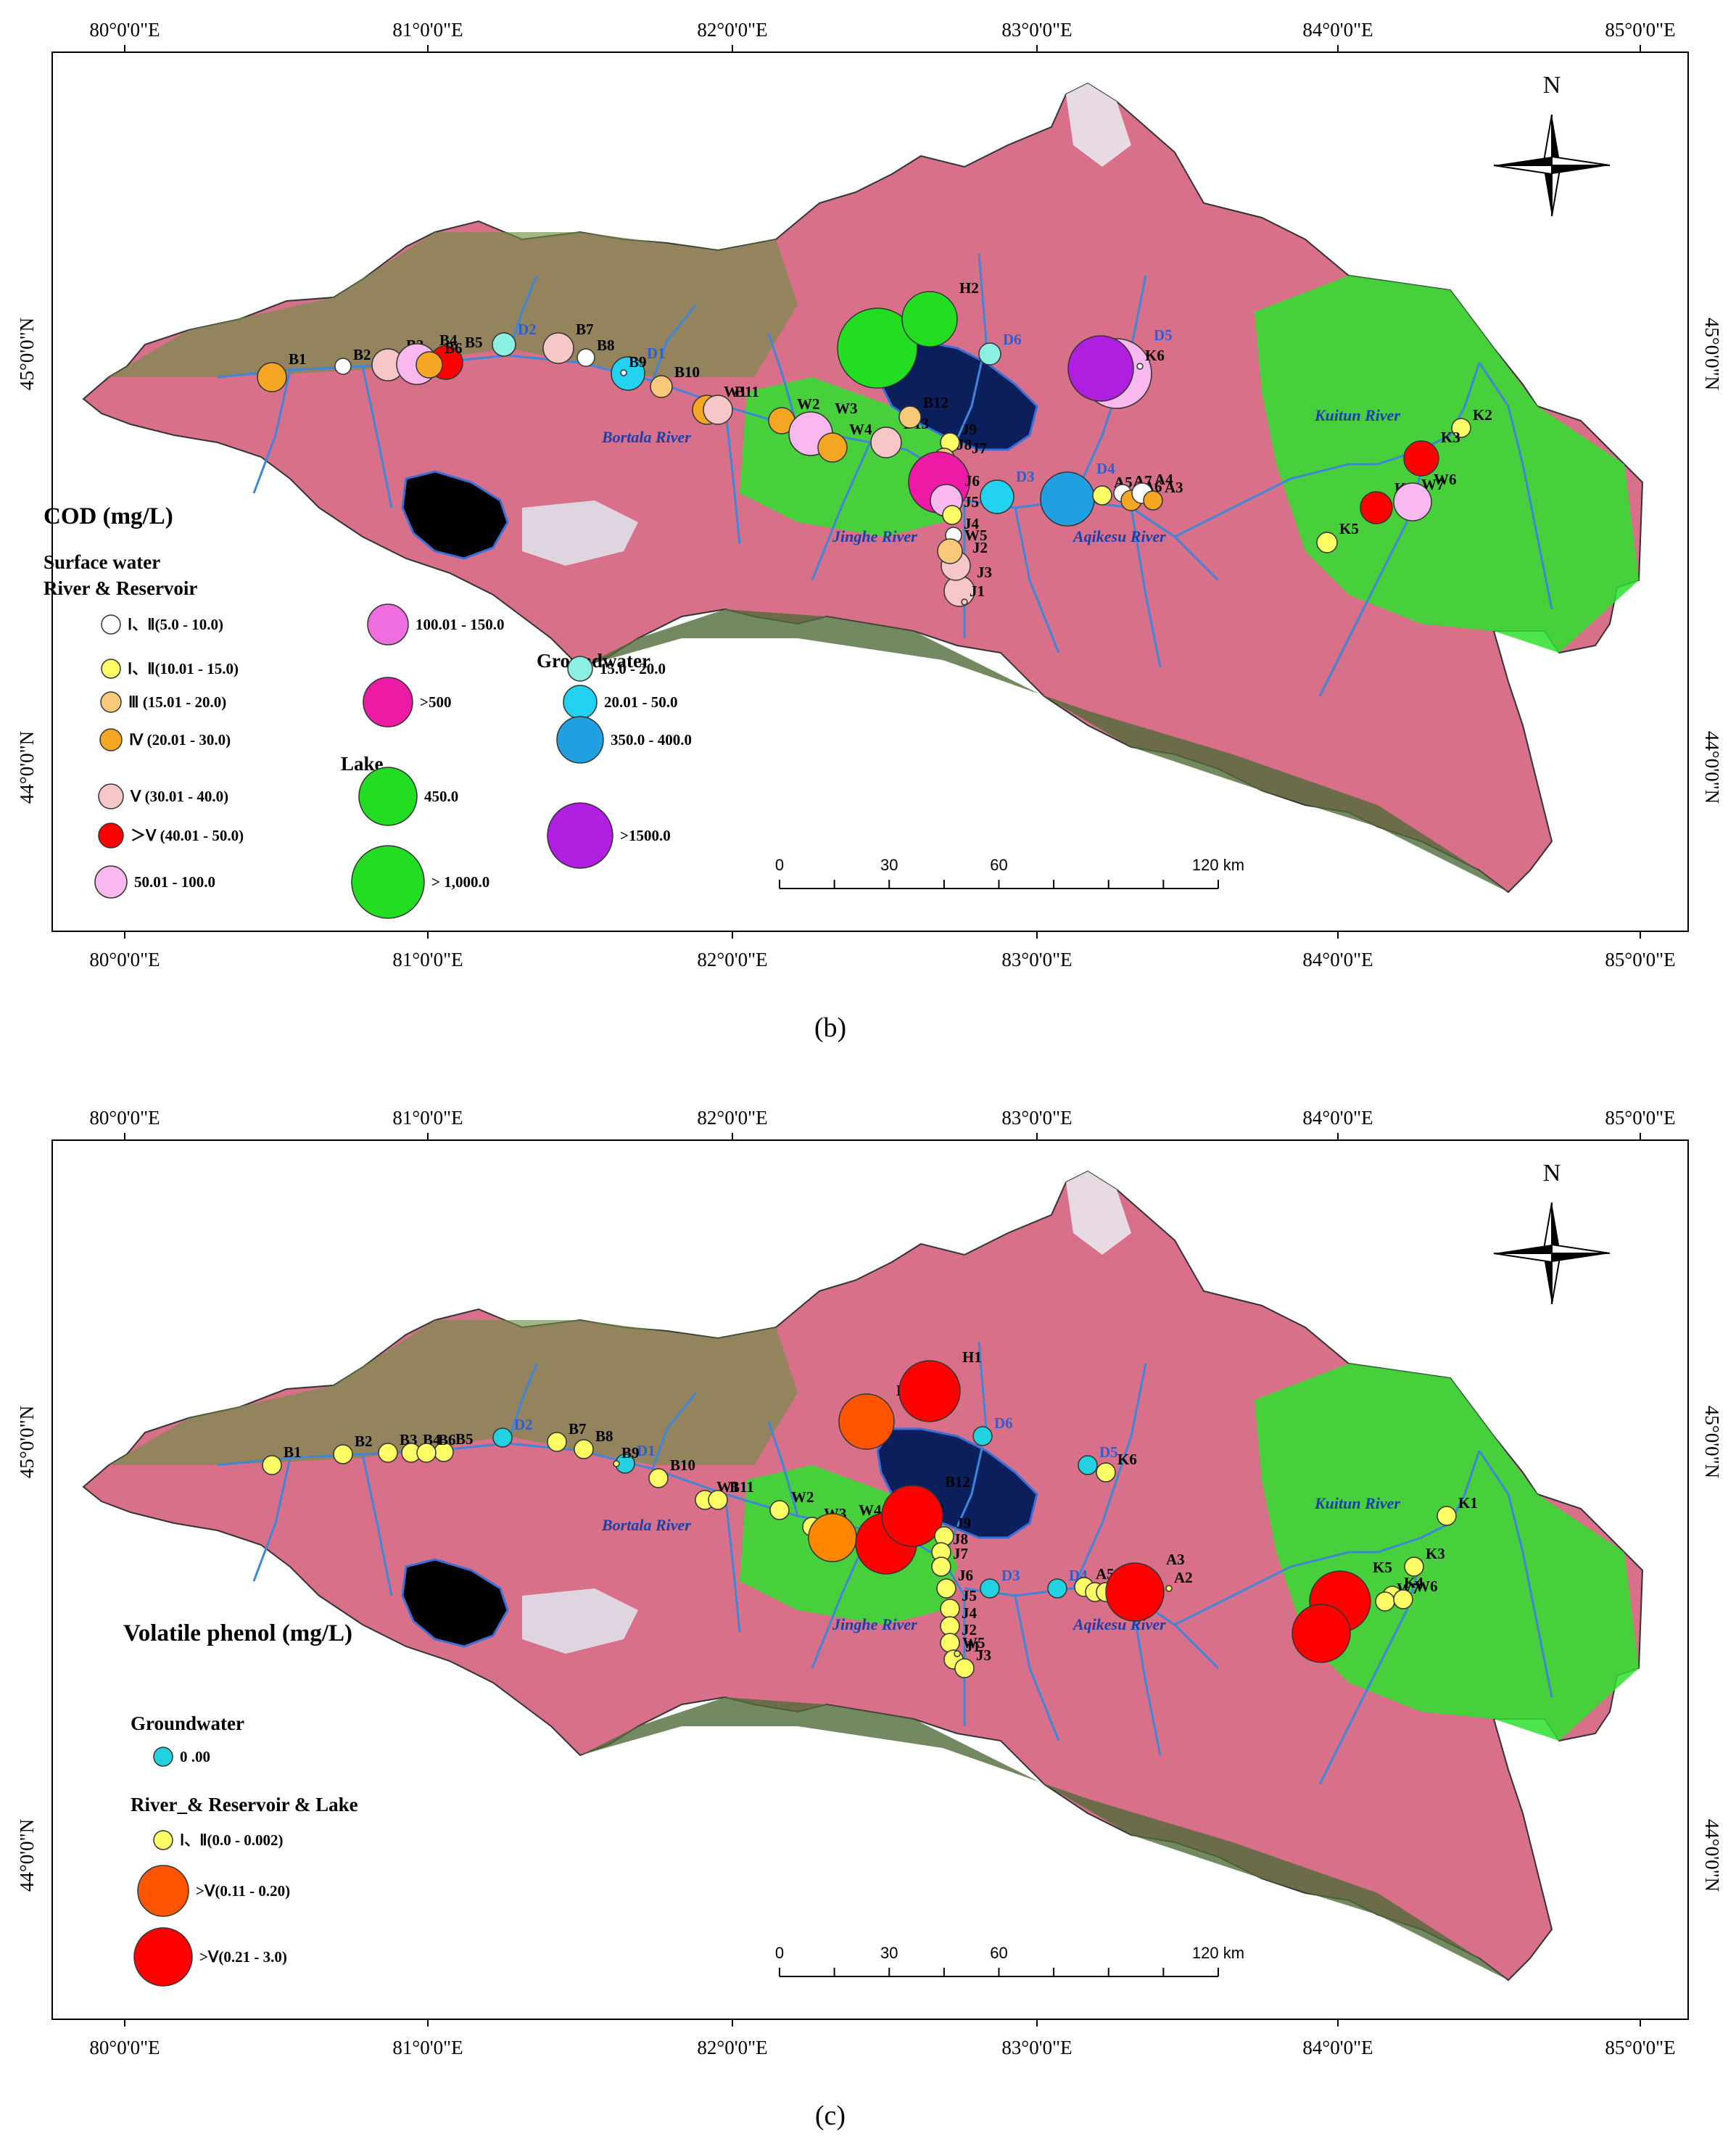 The width and height of the screenshot is (1736, 2152). Describe the element at coordinates (1036, 959) in the screenshot. I see `longitude-label-bottom: 83°0'0"E` at that location.